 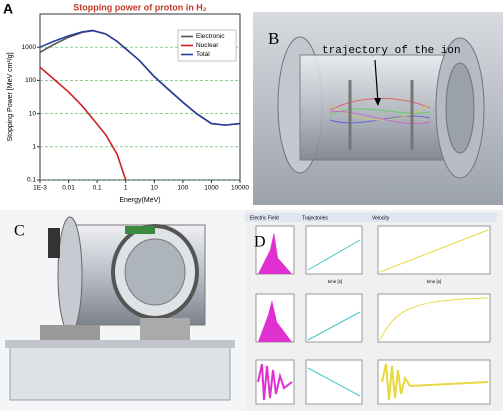 I want to click on y-axis-label: Stopping Power [MeV cm²/g], so click(x=10, y=96).